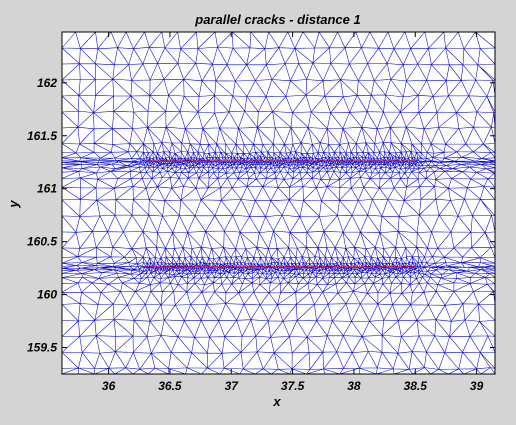 Image resolution: width=516 pixels, height=425 pixels. I want to click on y-tick-label: 162, so click(47, 83).